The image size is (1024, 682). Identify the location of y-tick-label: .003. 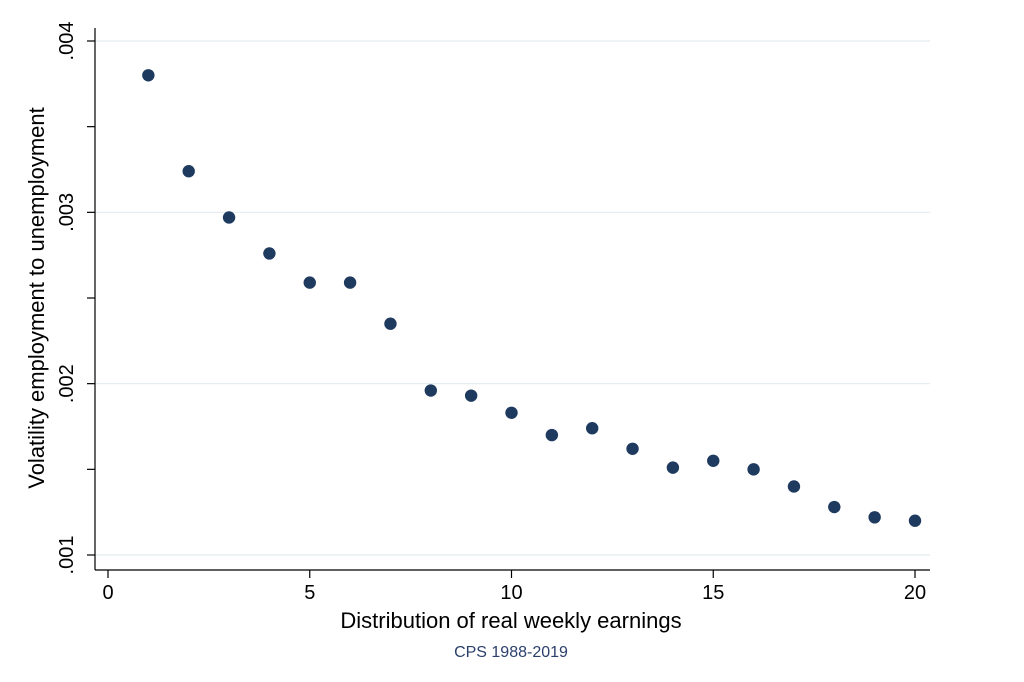
(67, 212).